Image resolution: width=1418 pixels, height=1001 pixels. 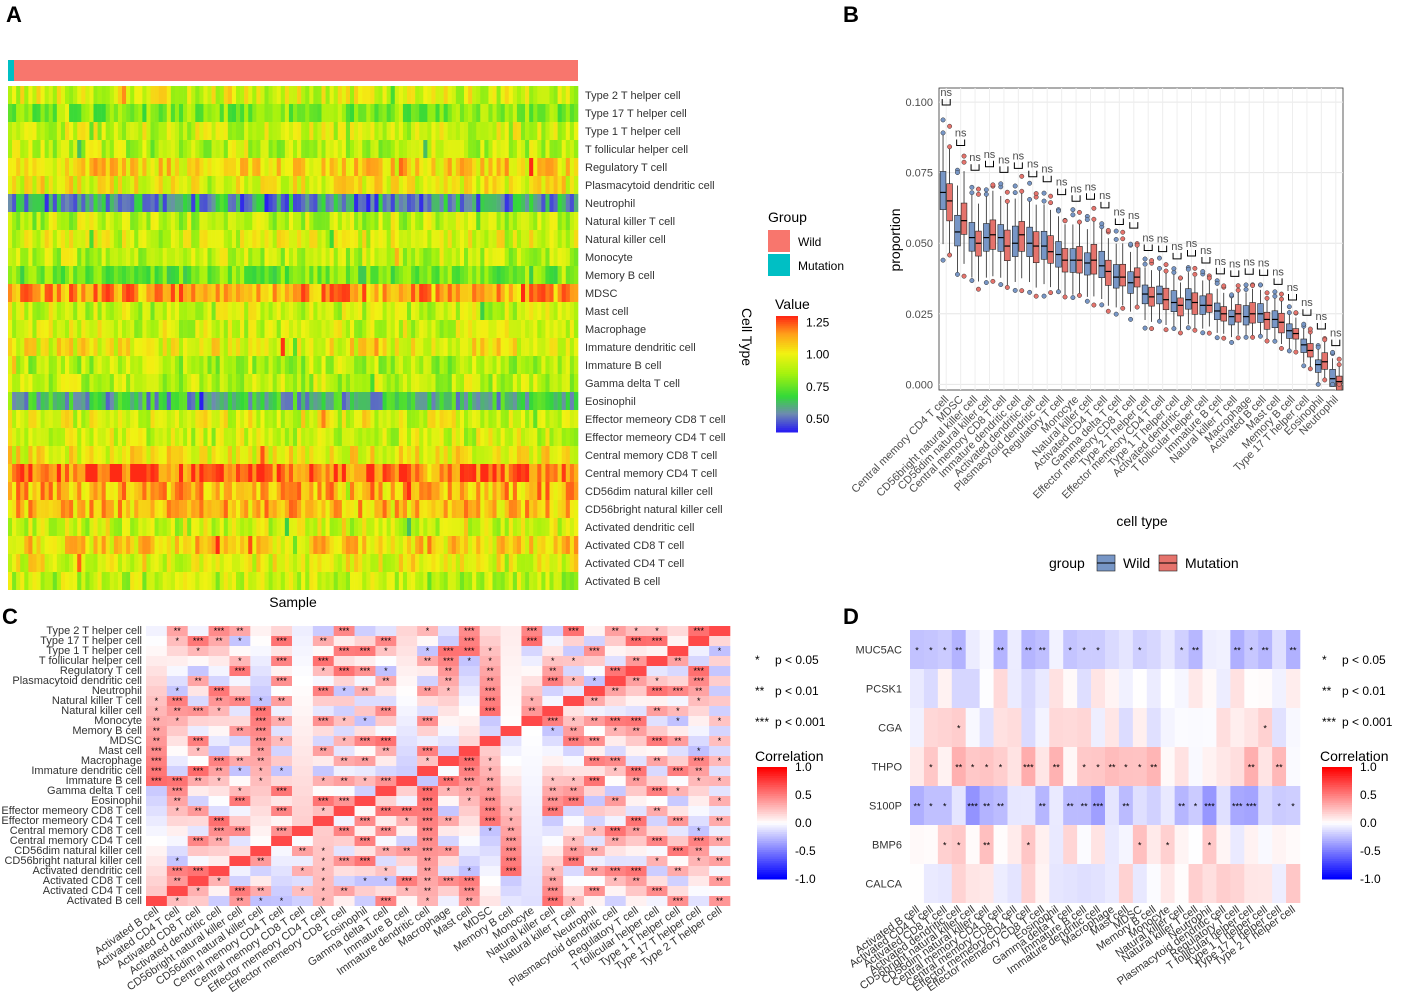 What do you see at coordinates (990, 155) in the screenshot?
I see `significance-label: ns` at bounding box center [990, 155].